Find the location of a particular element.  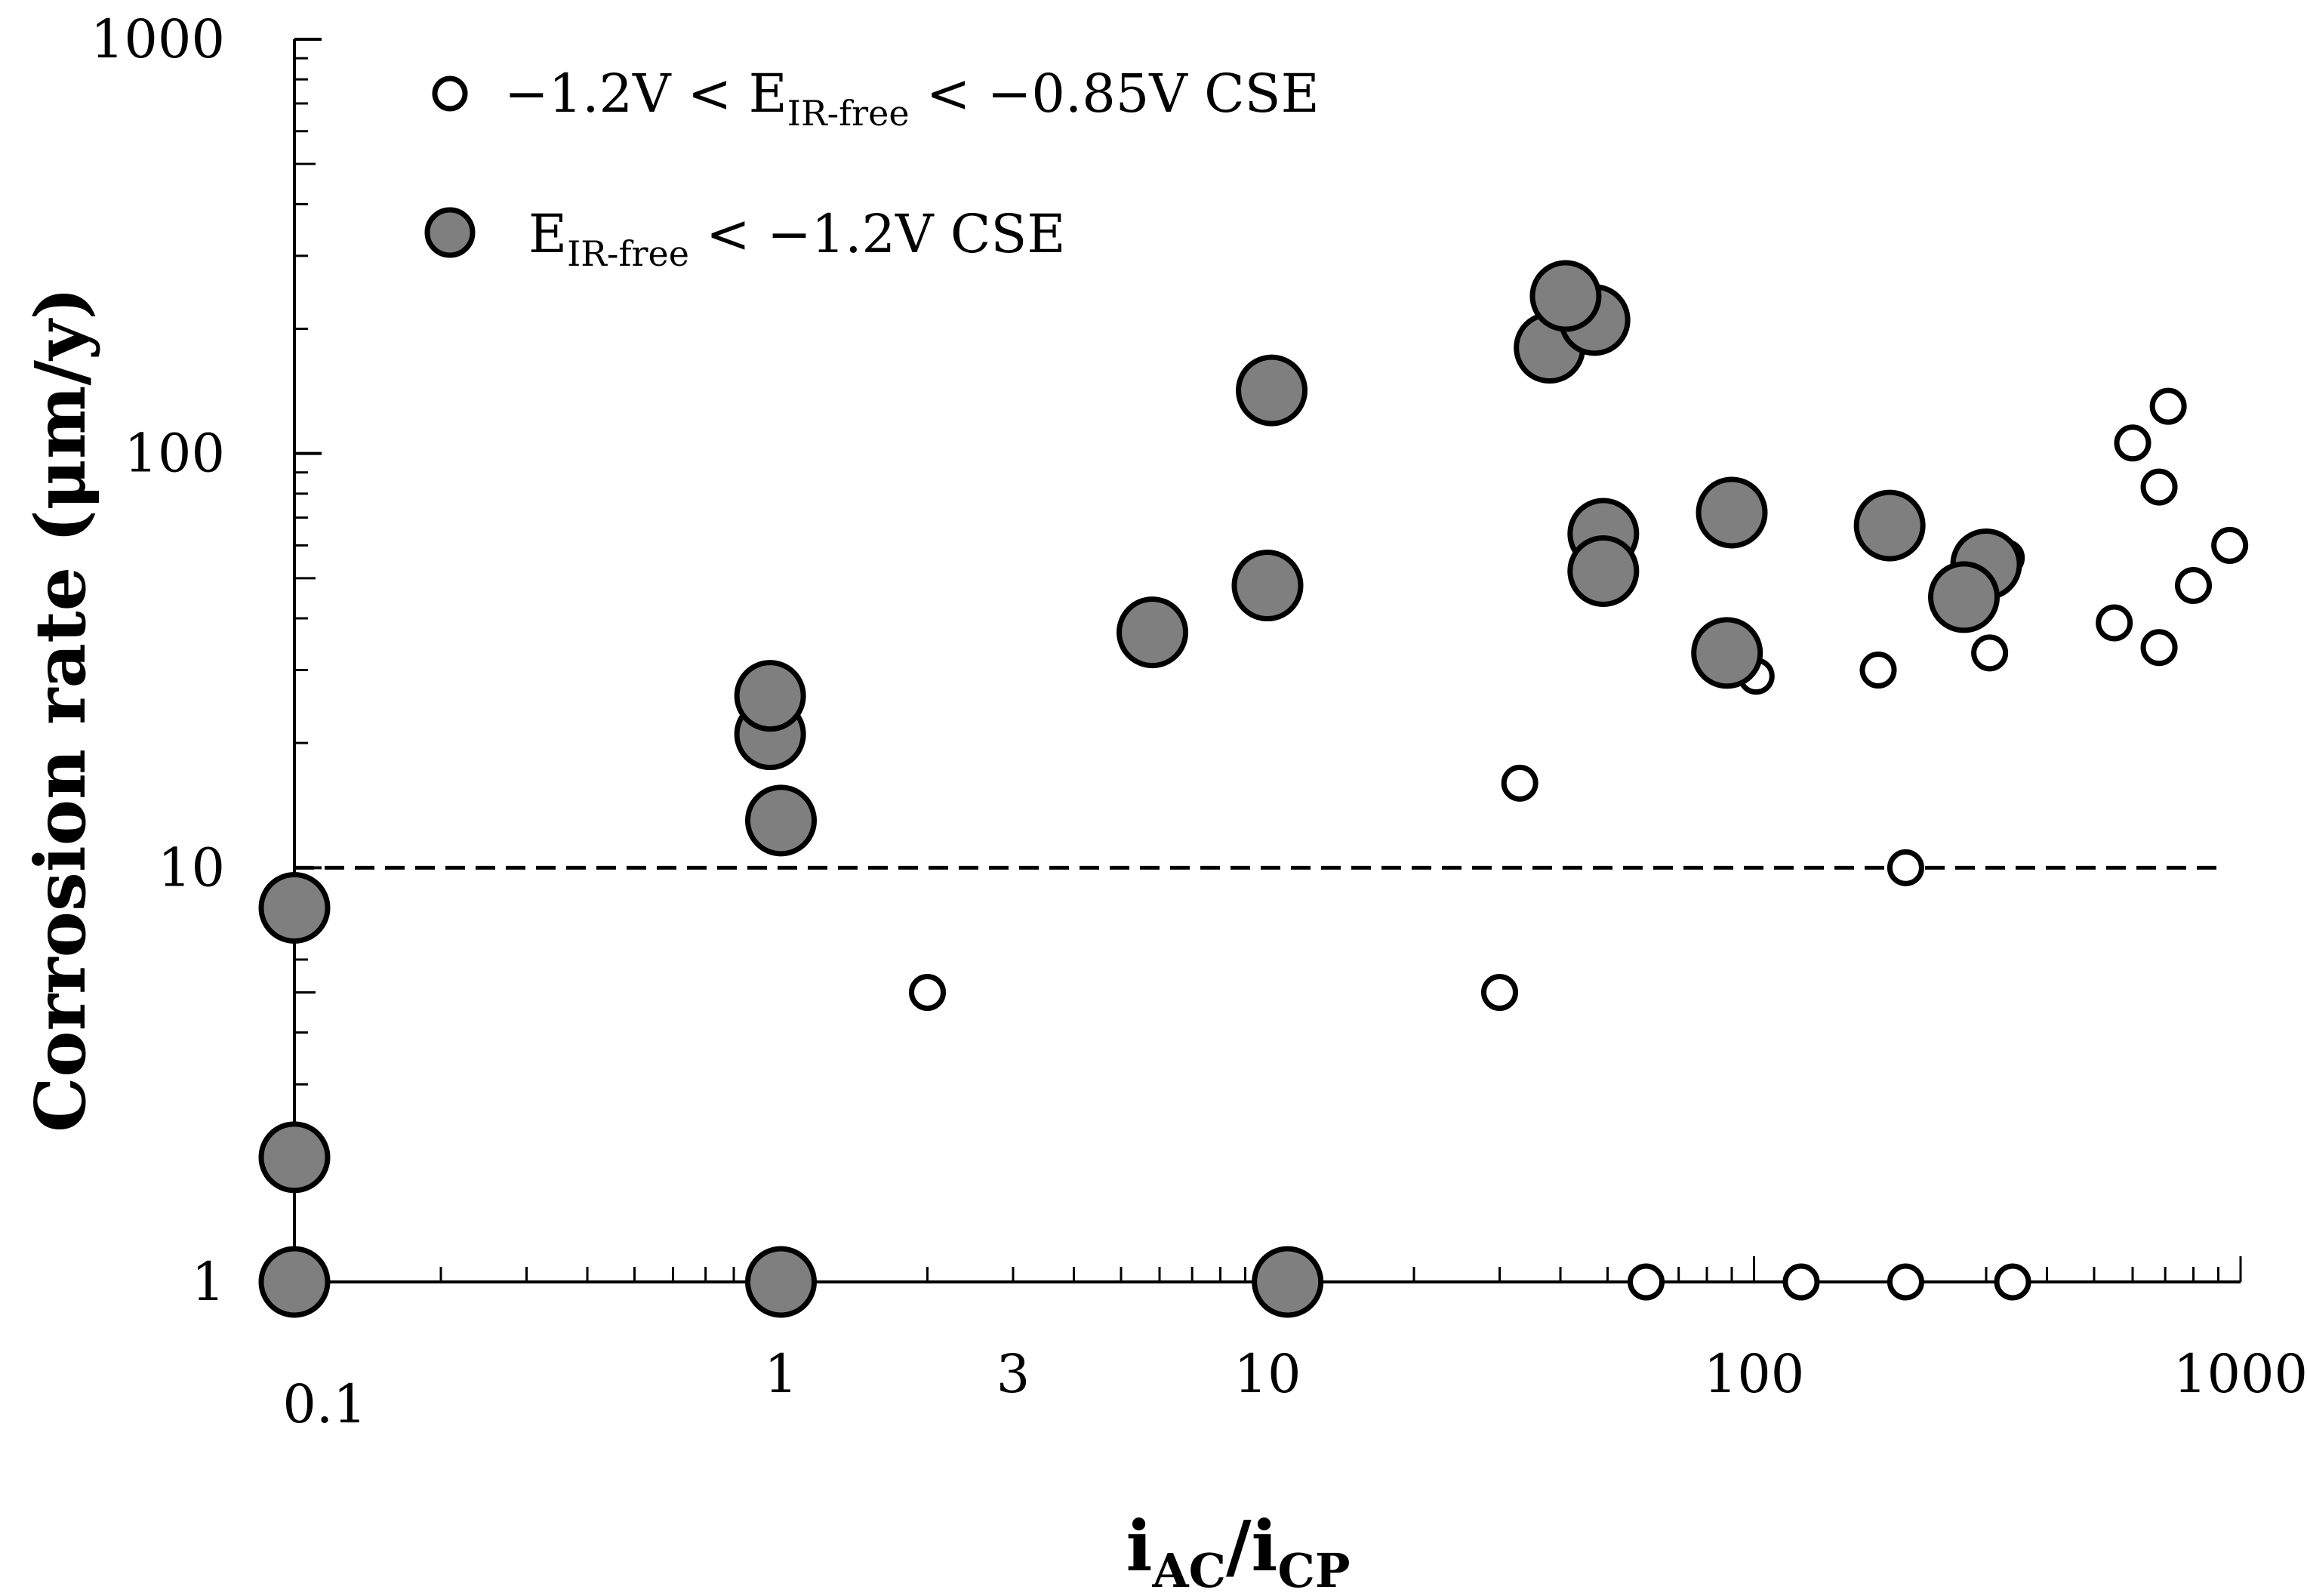

y-tick-label: 1000 is located at coordinates (158, 39).